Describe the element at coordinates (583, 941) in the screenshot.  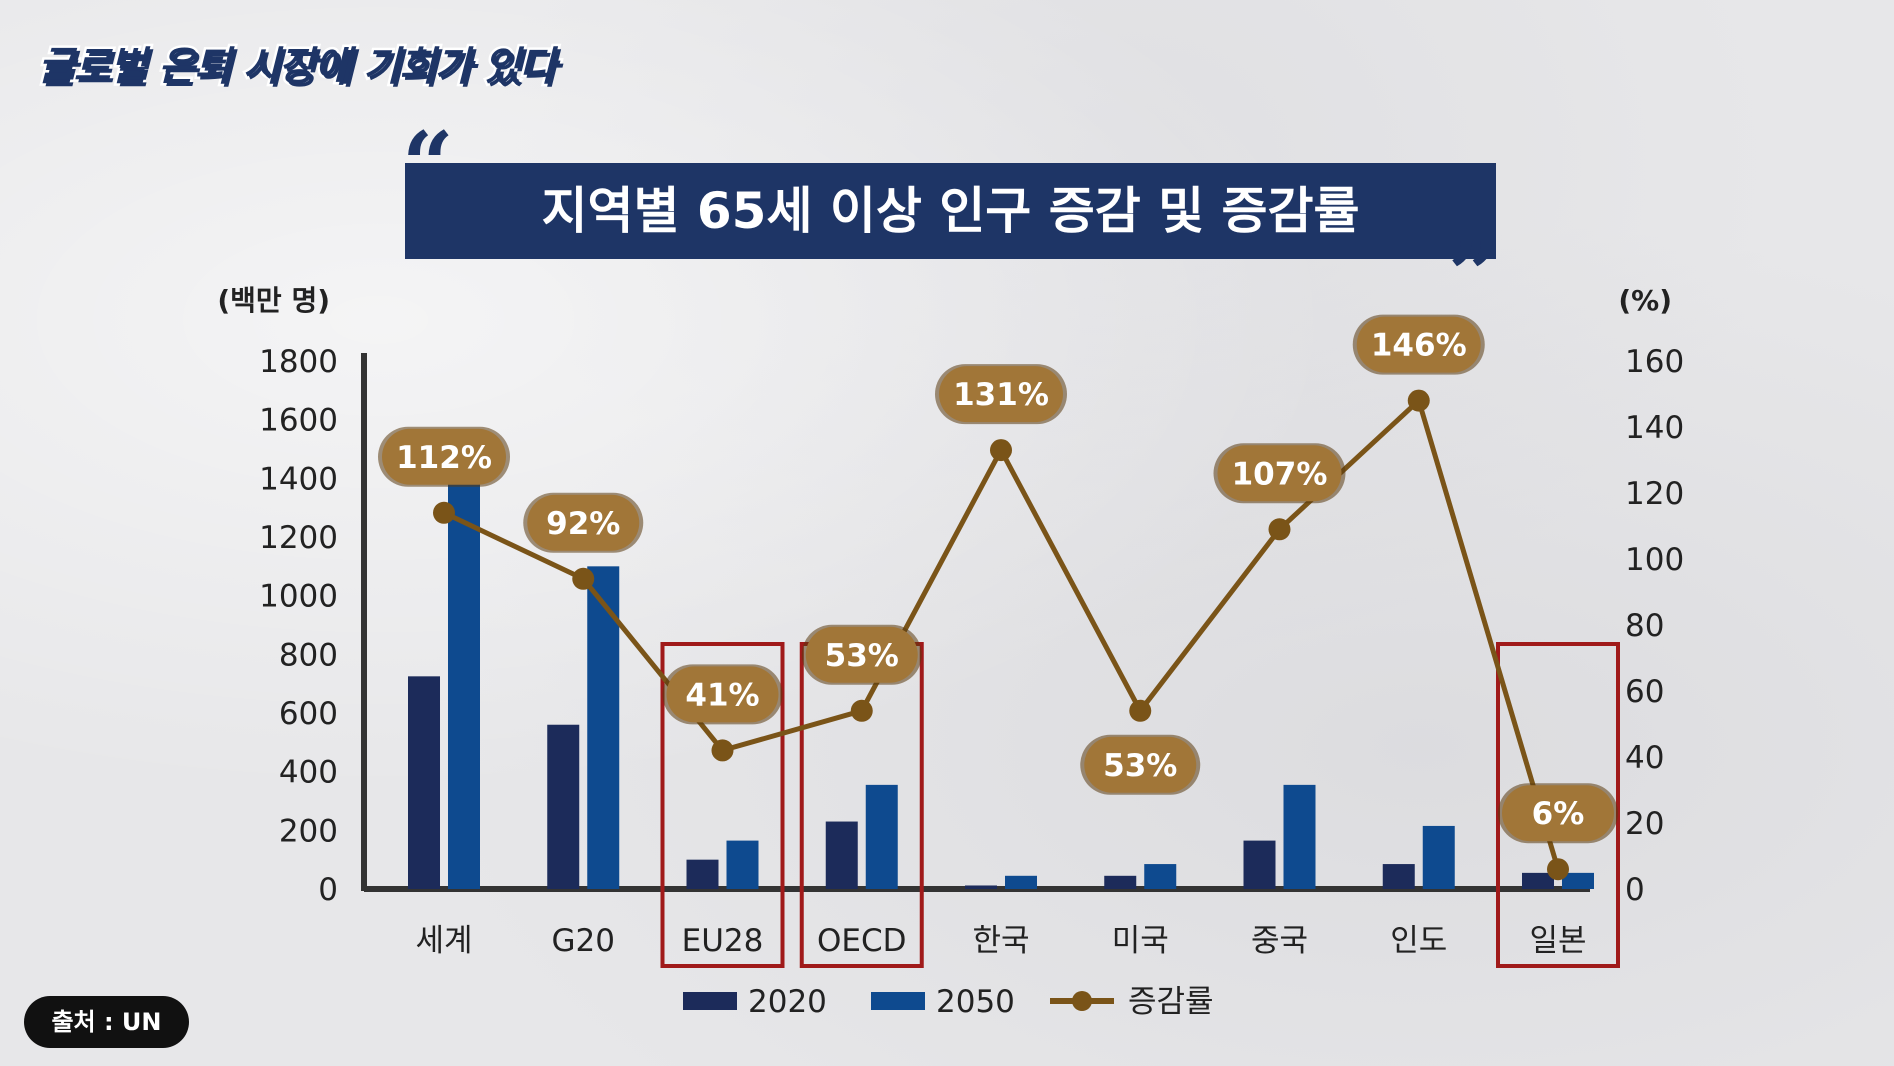
I see `x-tick-label: G20` at that location.